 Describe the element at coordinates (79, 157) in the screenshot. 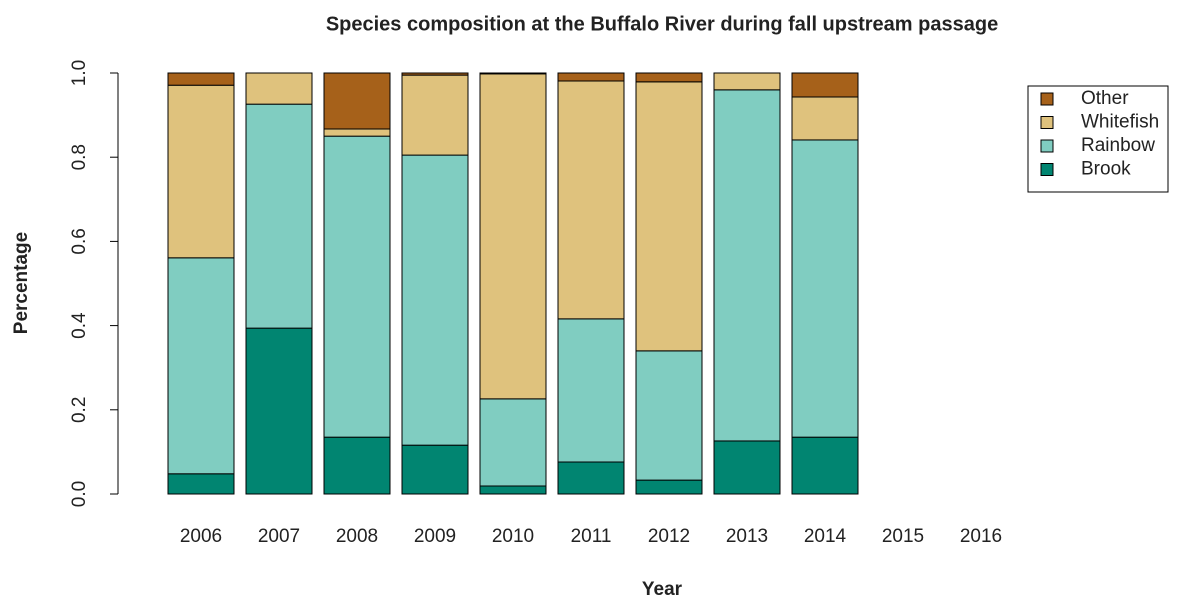

I see `y-tick-label: 0.8` at that location.